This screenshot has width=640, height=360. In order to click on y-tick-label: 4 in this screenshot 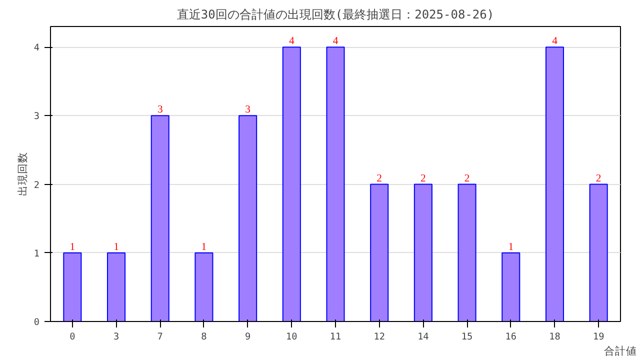, I will do `click(37, 48)`.